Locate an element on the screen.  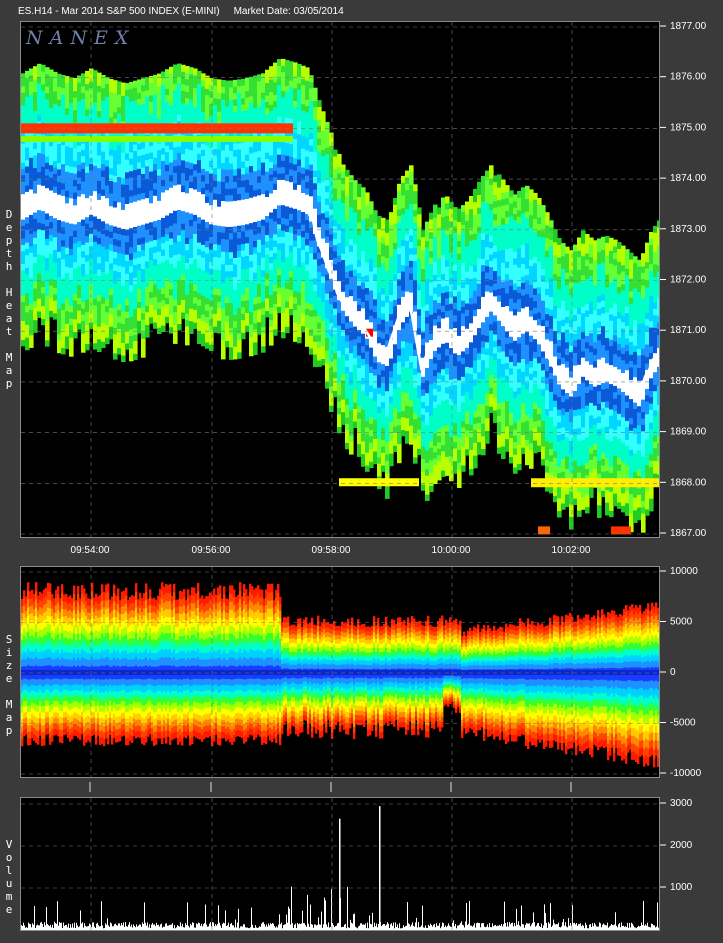
y-tick-label: 1872.00 is located at coordinates (688, 280).